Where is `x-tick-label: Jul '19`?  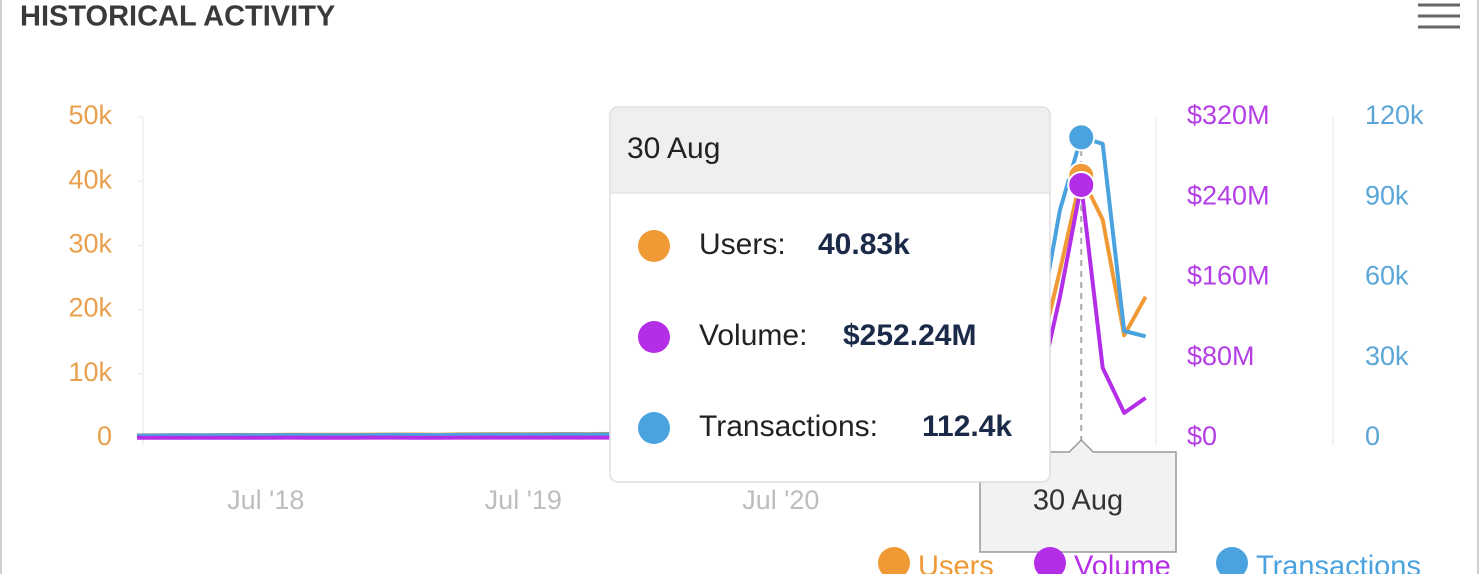
x-tick-label: Jul '19 is located at coordinates (523, 500).